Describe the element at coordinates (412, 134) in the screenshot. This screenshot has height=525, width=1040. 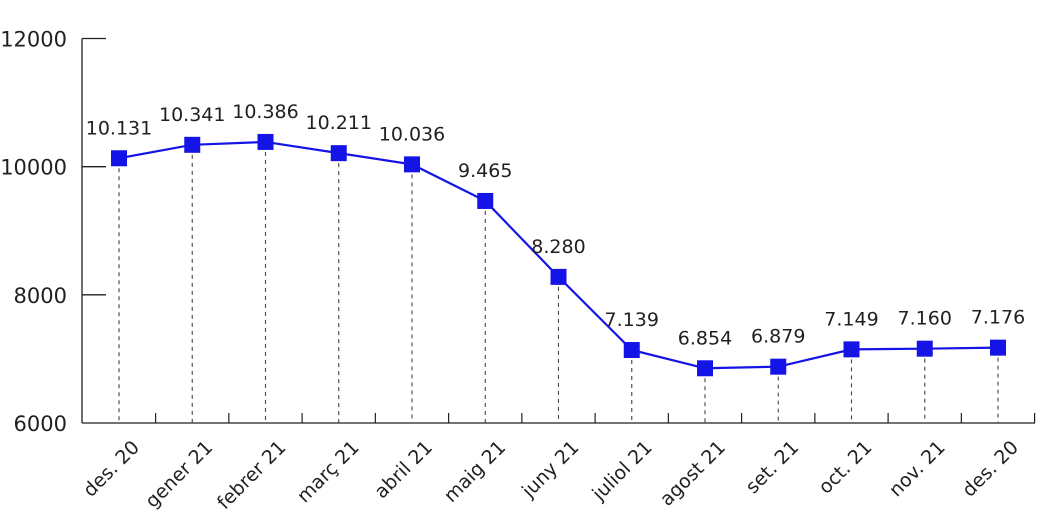
I see `data-label: 10.036` at that location.